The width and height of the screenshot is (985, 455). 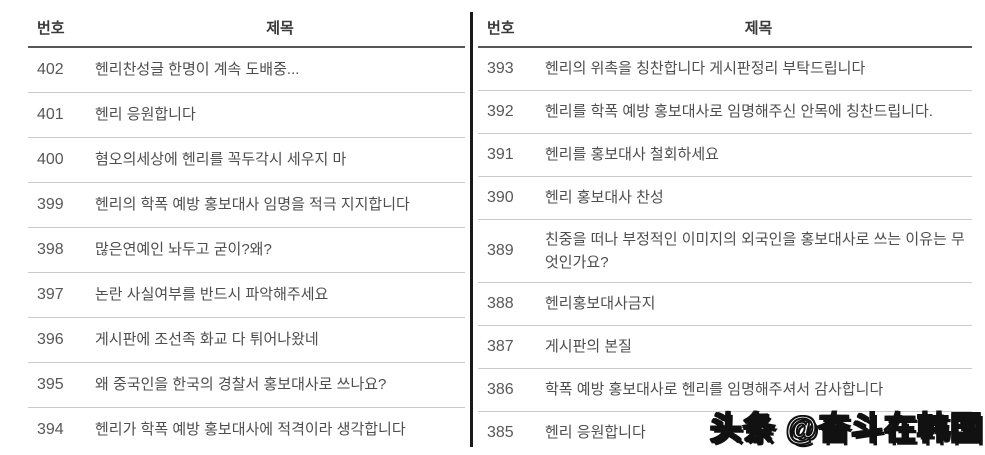 I want to click on post-title-link: 혐오의세상에 헨리를 꼭두각시 세우지 마, so click(x=221, y=160).